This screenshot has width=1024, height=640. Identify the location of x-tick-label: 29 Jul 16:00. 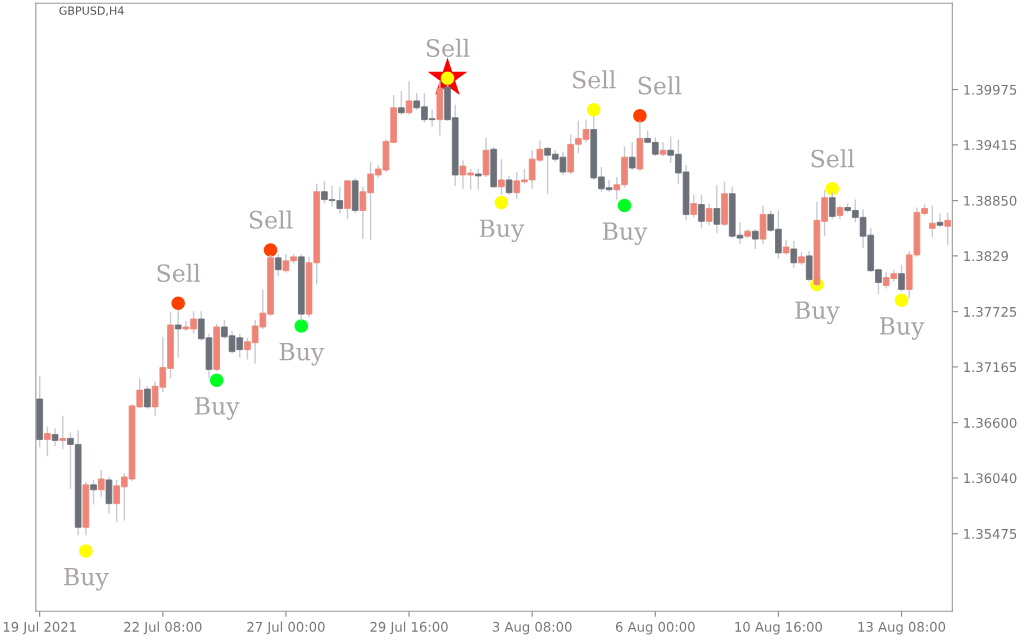
(409, 628).